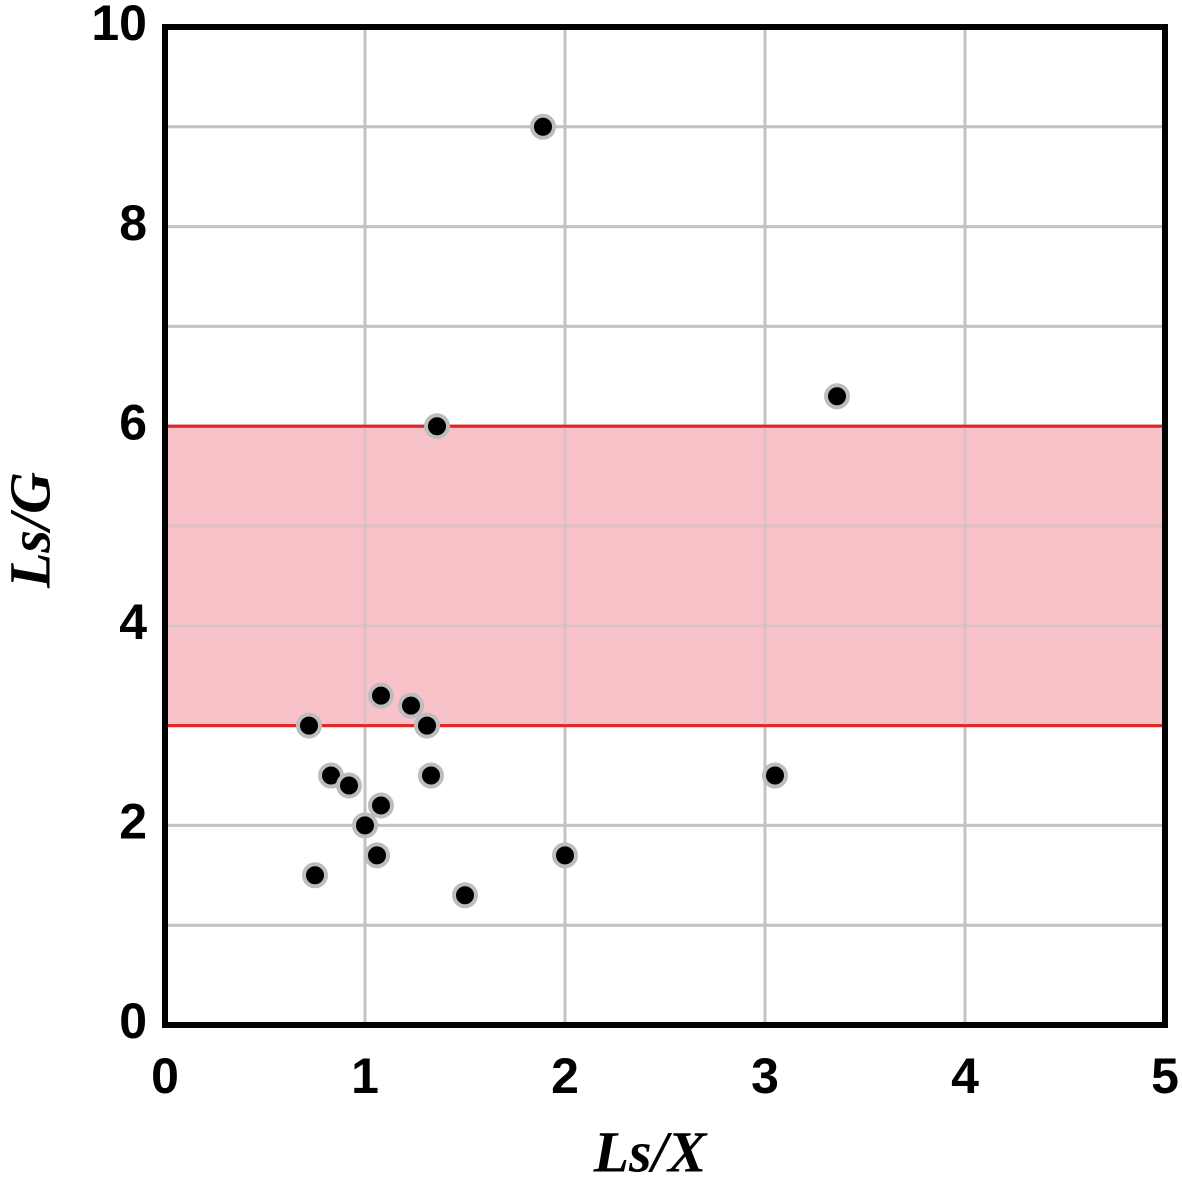  Describe the element at coordinates (133, 422) in the screenshot. I see `y-tick-label: 6` at that location.